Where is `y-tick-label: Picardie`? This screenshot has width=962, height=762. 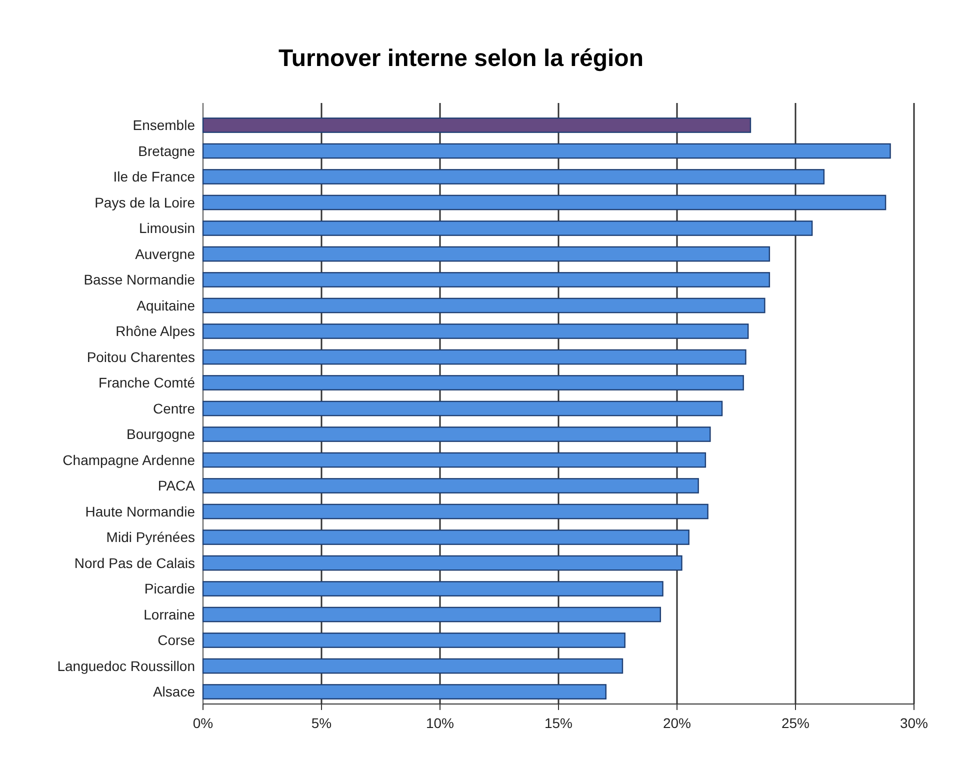 y-tick-label: Picardie is located at coordinates (170, 588).